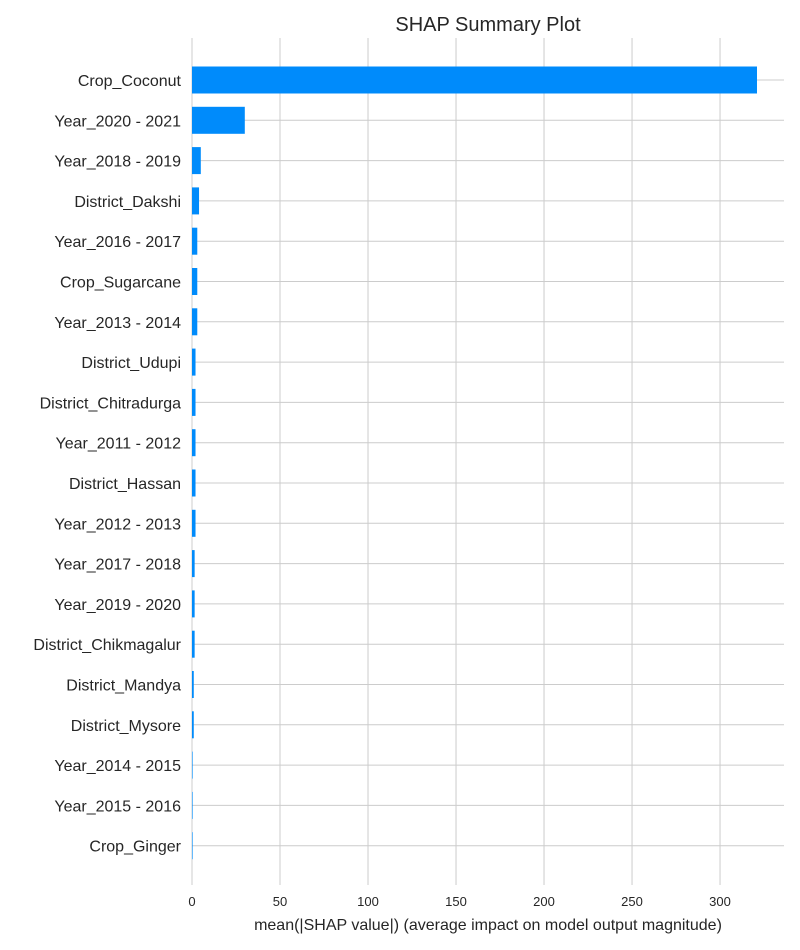 The width and height of the screenshot is (800, 950). I want to click on bar-year-2019-2020, so click(193, 604).